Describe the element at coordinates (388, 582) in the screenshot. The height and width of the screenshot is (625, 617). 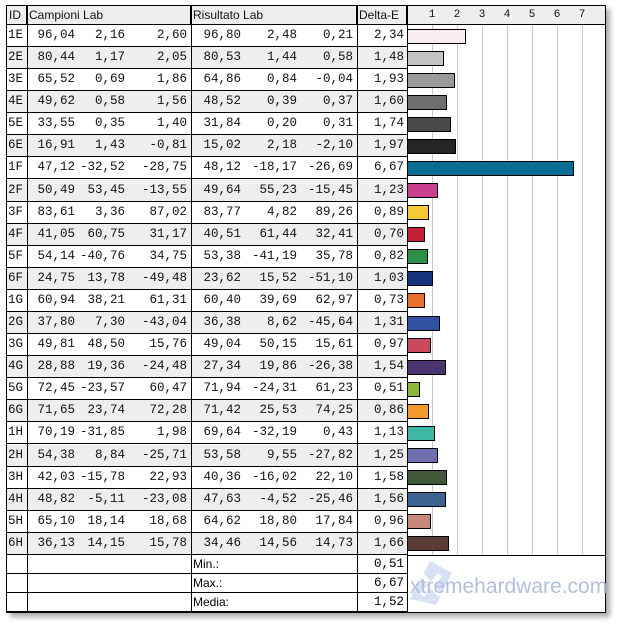
I see `summary-value: 6,67` at that location.